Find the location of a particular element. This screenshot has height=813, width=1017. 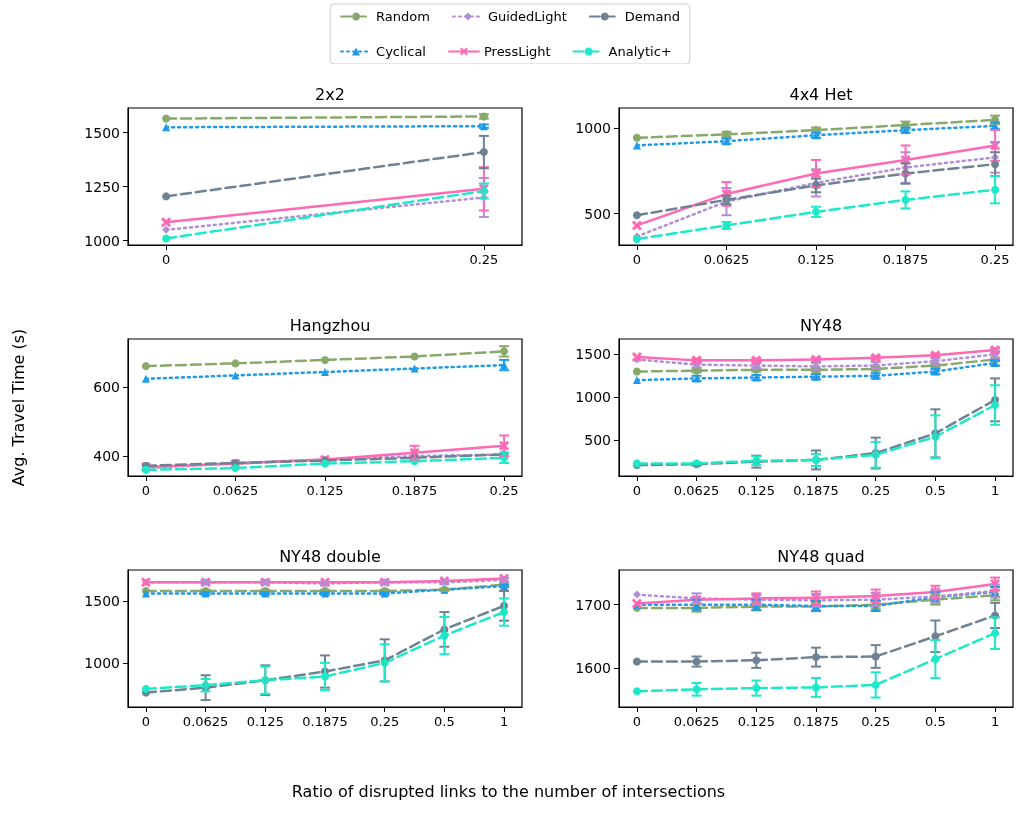

y-tick-label: 400 is located at coordinates (106, 456).